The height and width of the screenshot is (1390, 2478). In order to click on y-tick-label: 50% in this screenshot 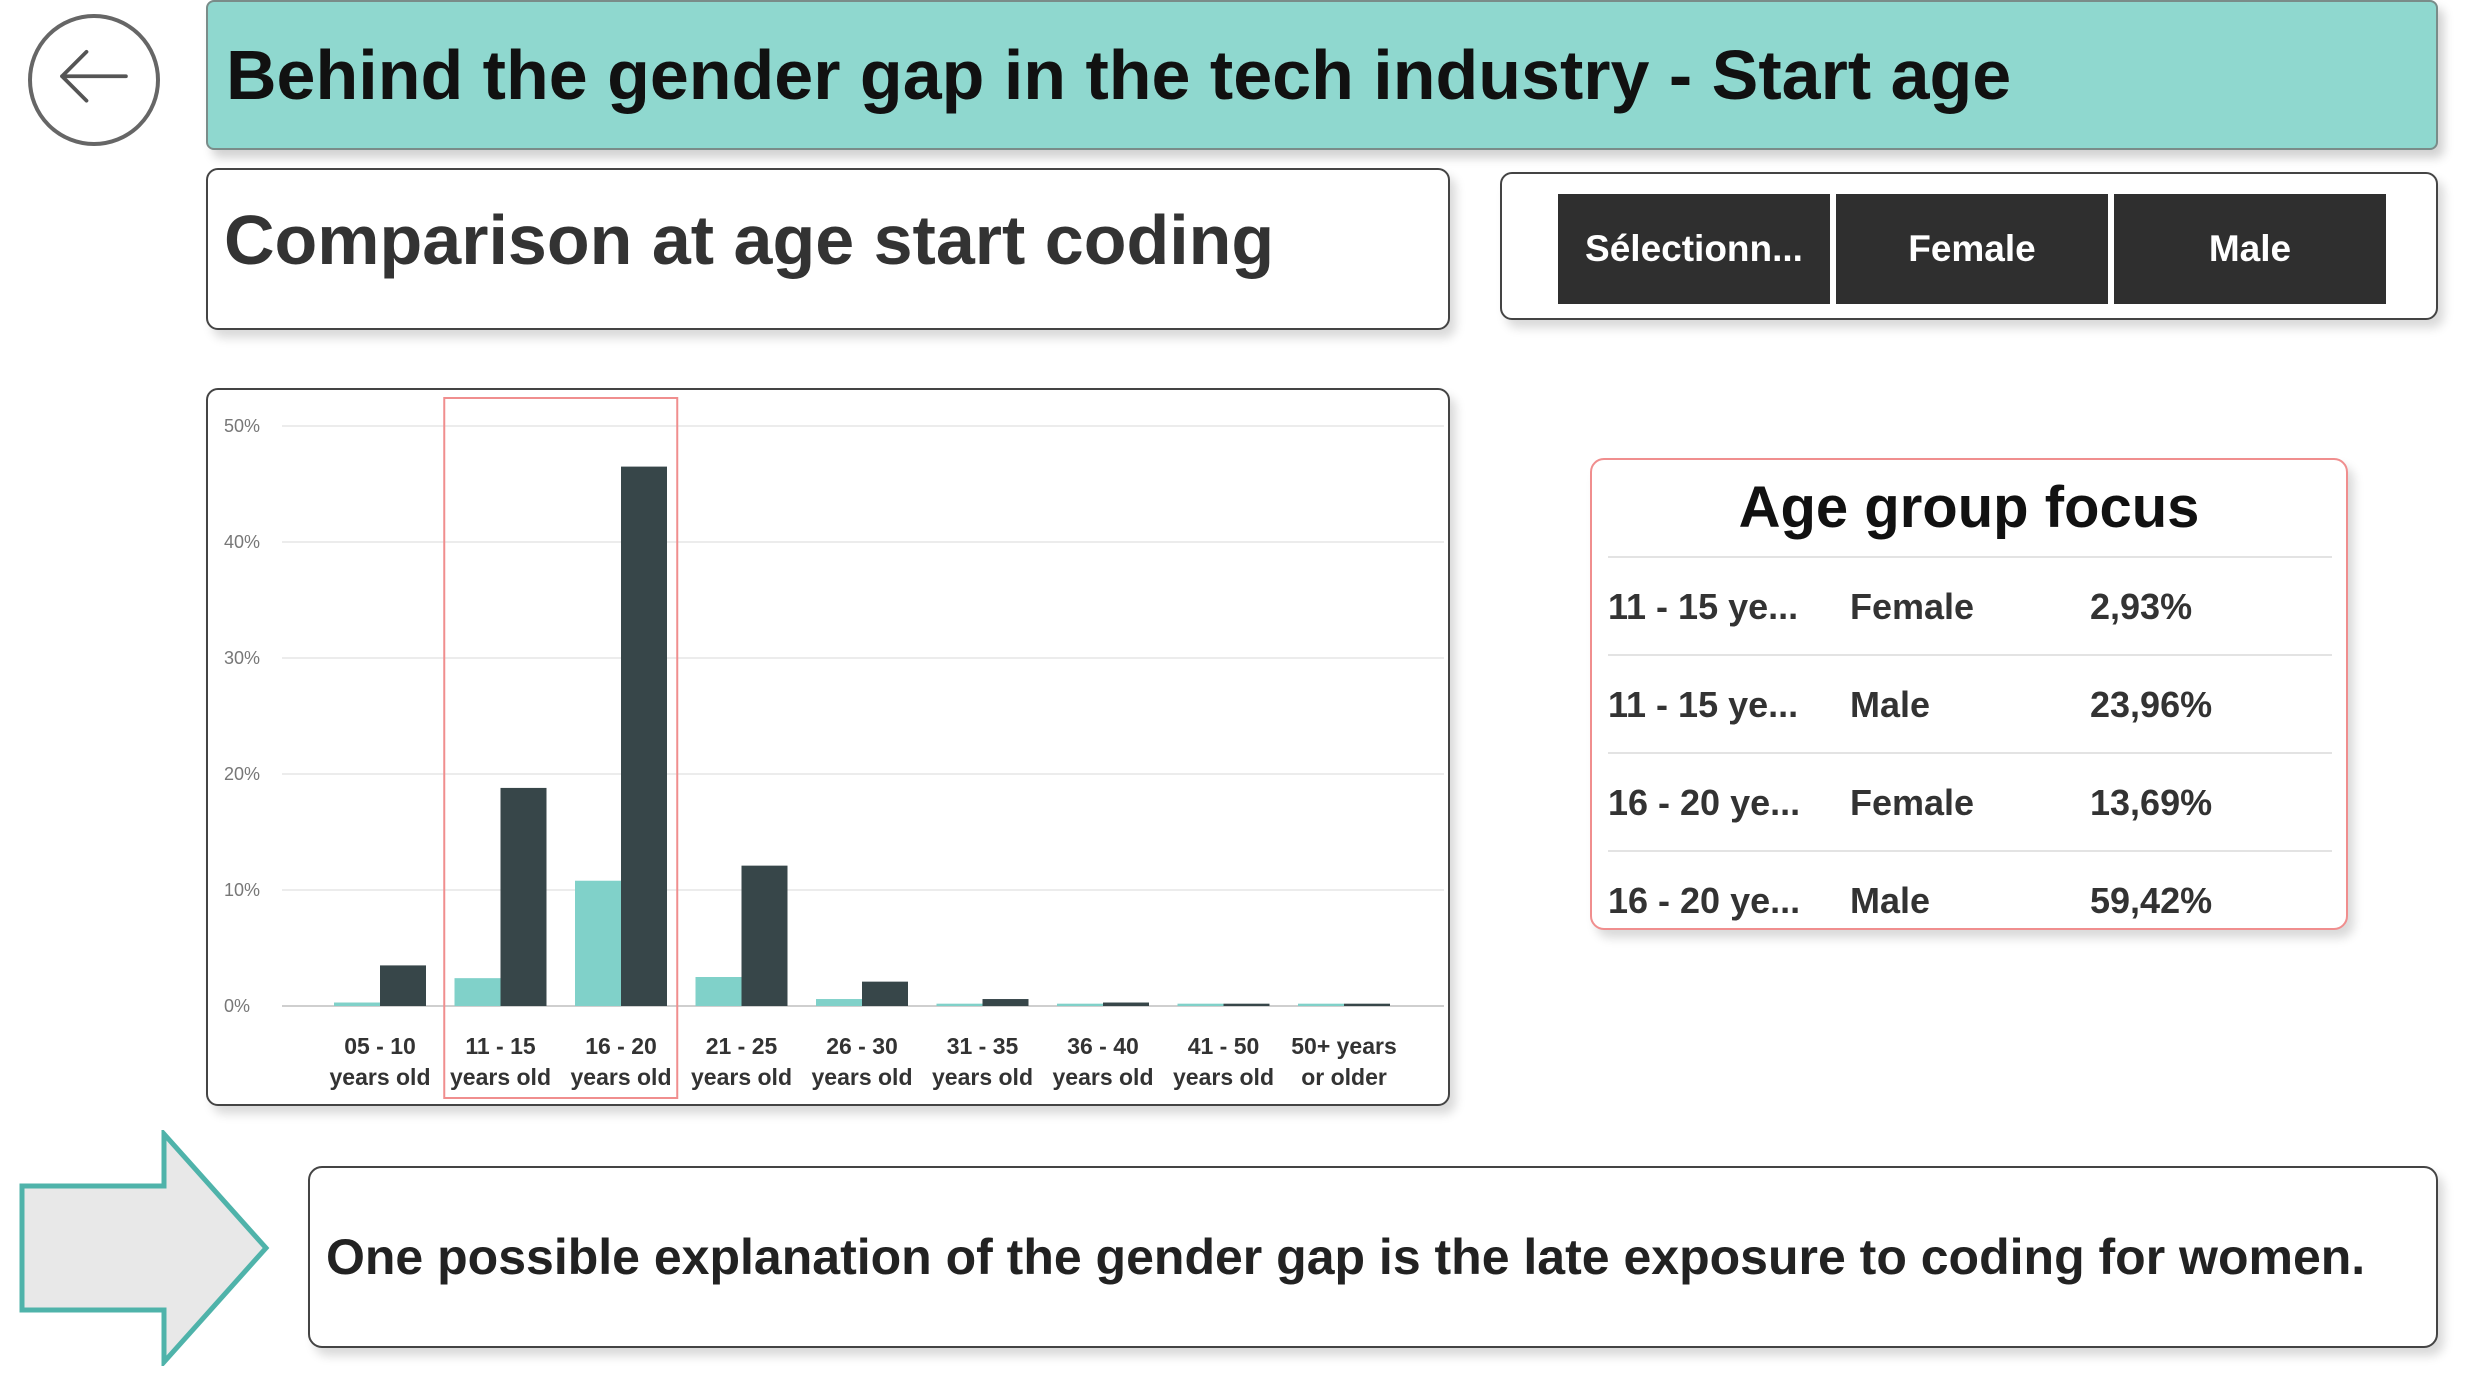, I will do `click(242, 426)`.